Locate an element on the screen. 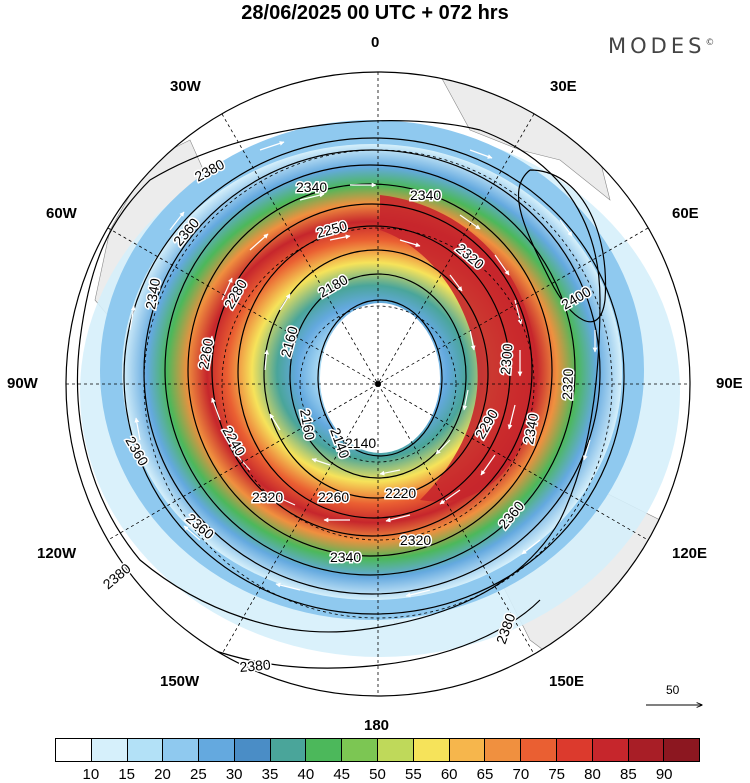 Image resolution: width=750 pixels, height=783 pixels. lon-label-30e: 30E is located at coordinates (563, 86).